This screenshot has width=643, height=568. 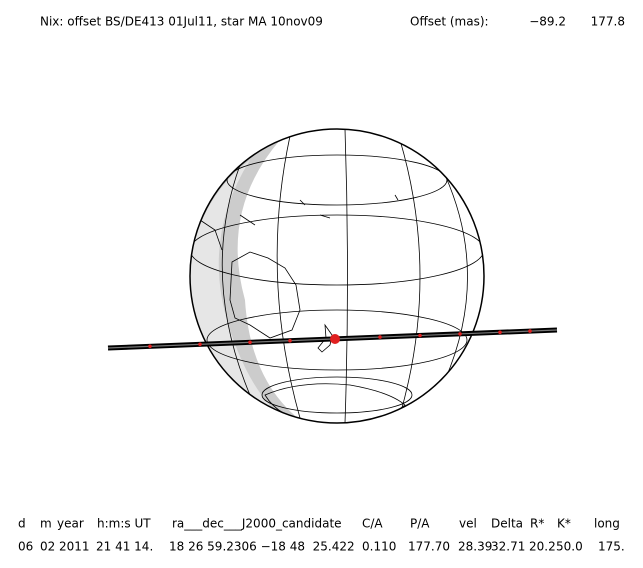 What do you see at coordinates (607, 524) in the screenshot?
I see `column-header: long` at bounding box center [607, 524].